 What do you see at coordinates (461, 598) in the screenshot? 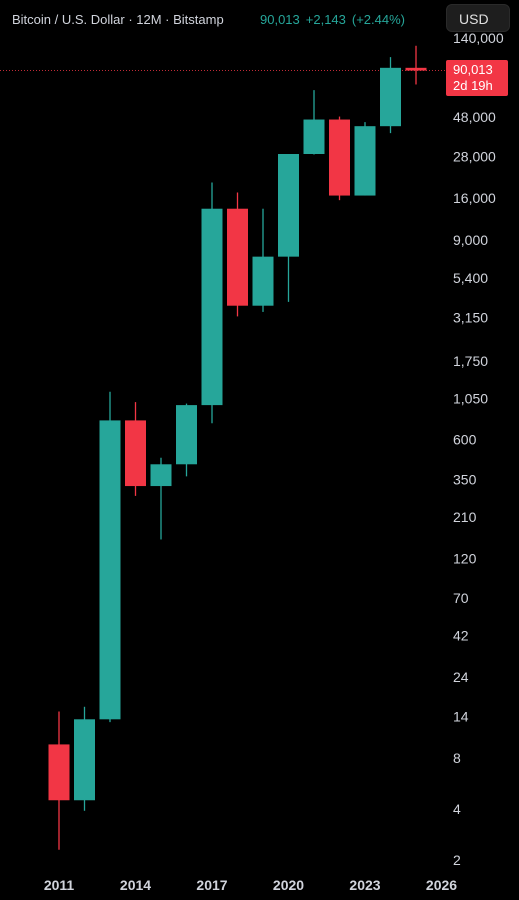
I see `y-tick-label: 70` at bounding box center [461, 598].